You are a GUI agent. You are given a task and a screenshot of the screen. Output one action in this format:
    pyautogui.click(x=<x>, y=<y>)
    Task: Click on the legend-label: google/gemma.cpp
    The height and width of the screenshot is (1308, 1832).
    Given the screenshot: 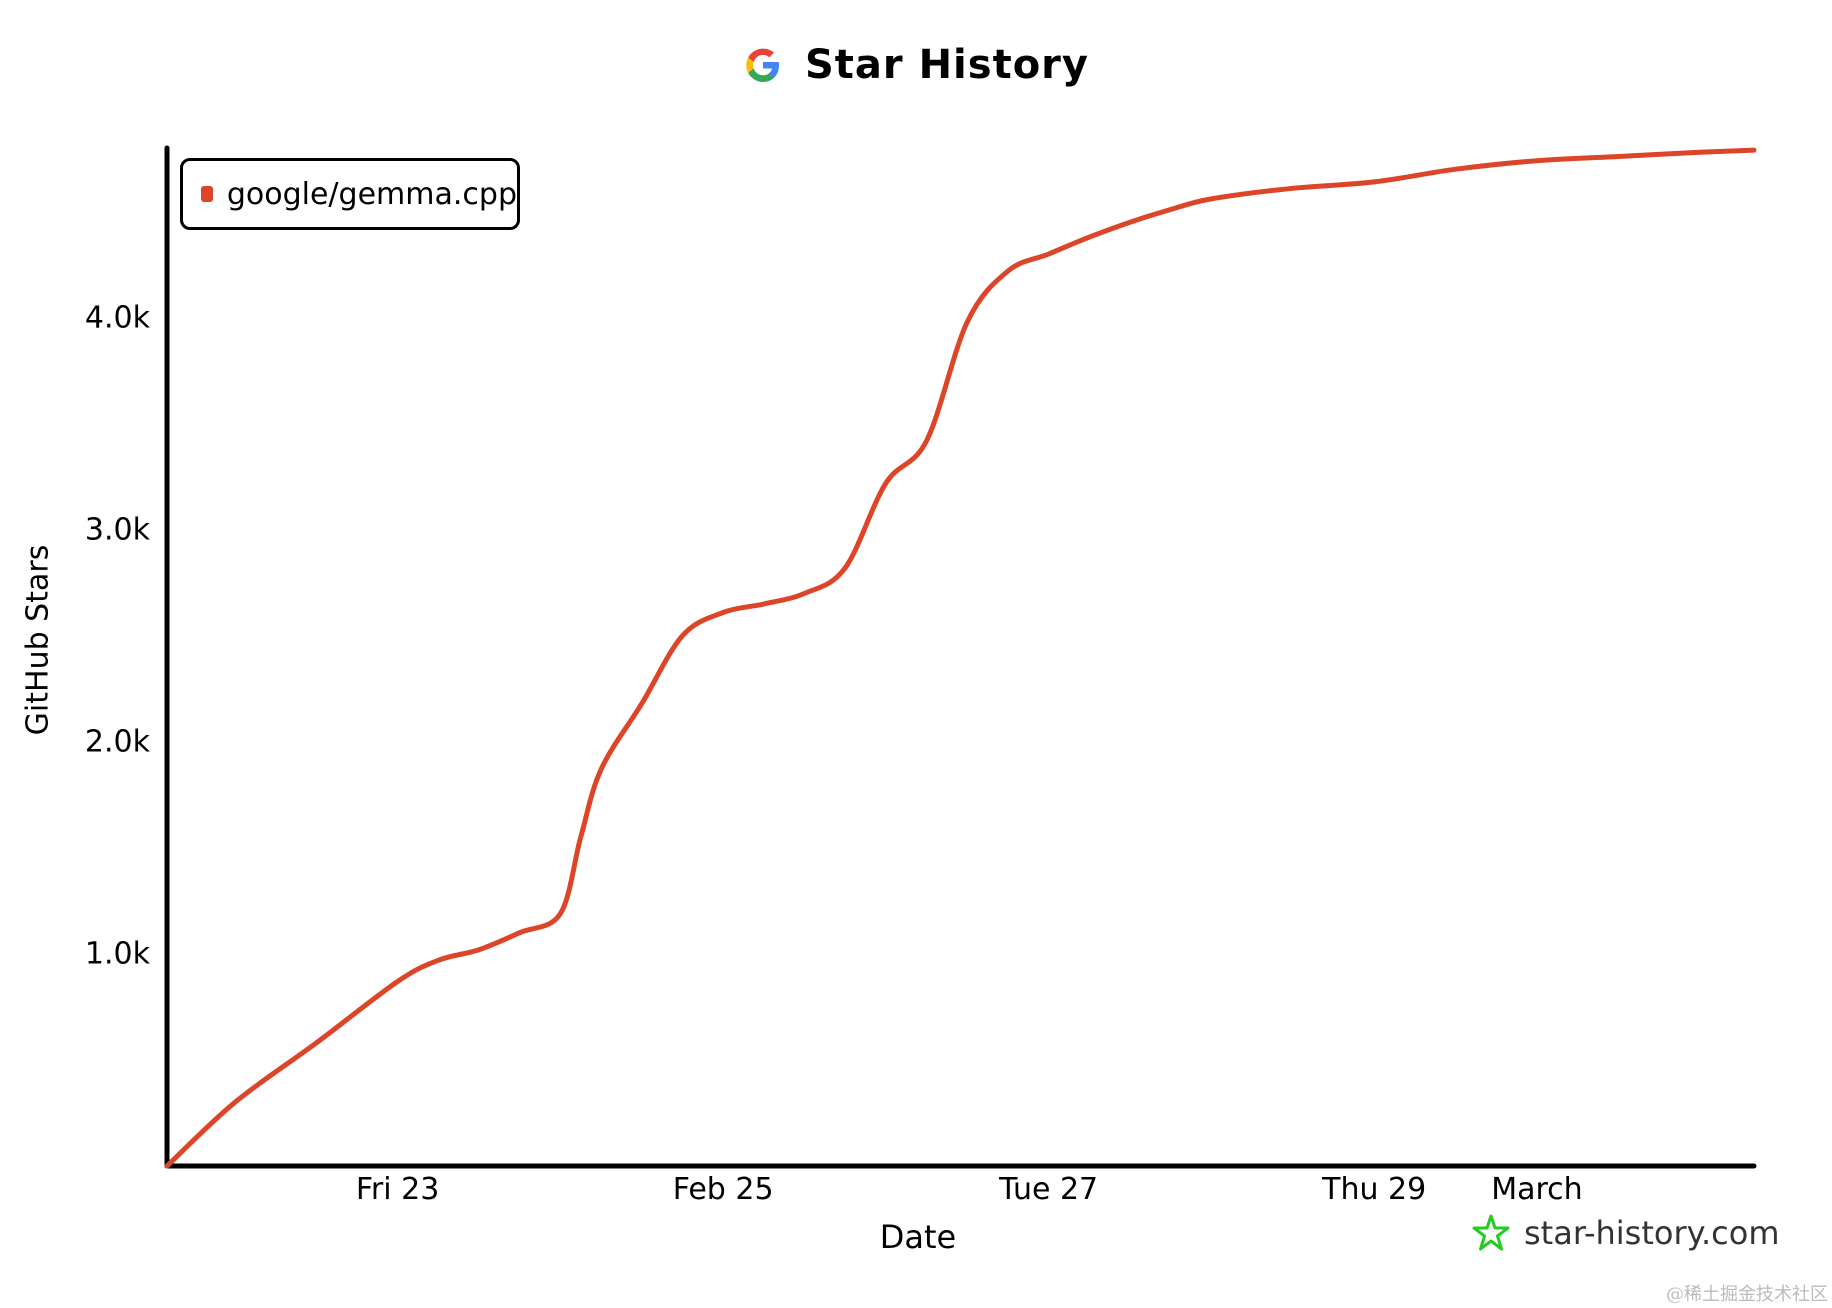 What is the action you would take?
    pyautogui.click(x=371, y=194)
    